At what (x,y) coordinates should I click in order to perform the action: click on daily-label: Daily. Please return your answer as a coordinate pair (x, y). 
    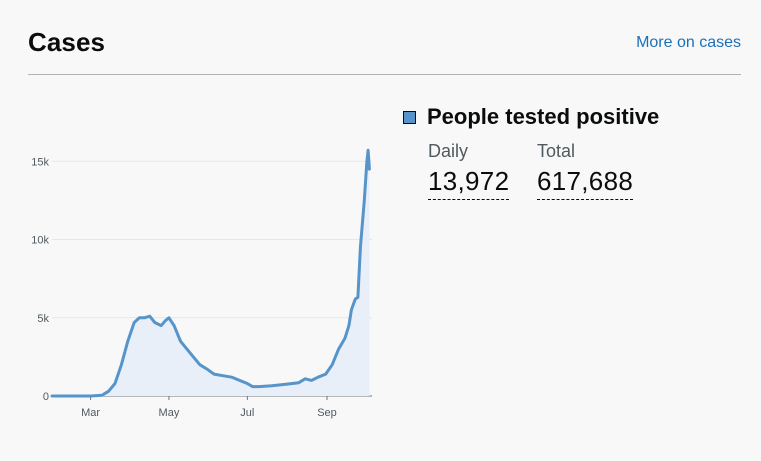
    Looking at the image, I should click on (448, 151).